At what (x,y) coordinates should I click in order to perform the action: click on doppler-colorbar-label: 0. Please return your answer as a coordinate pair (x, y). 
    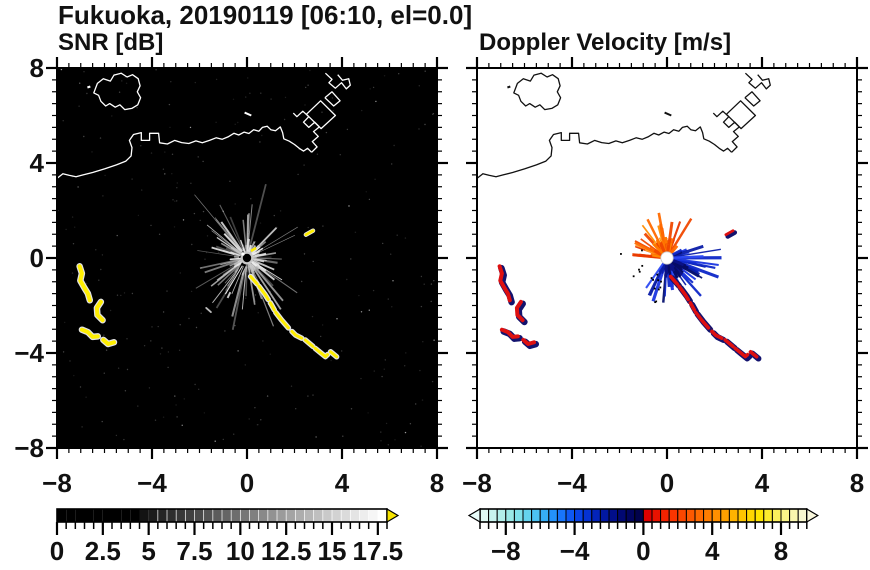
    Looking at the image, I should click on (643, 551).